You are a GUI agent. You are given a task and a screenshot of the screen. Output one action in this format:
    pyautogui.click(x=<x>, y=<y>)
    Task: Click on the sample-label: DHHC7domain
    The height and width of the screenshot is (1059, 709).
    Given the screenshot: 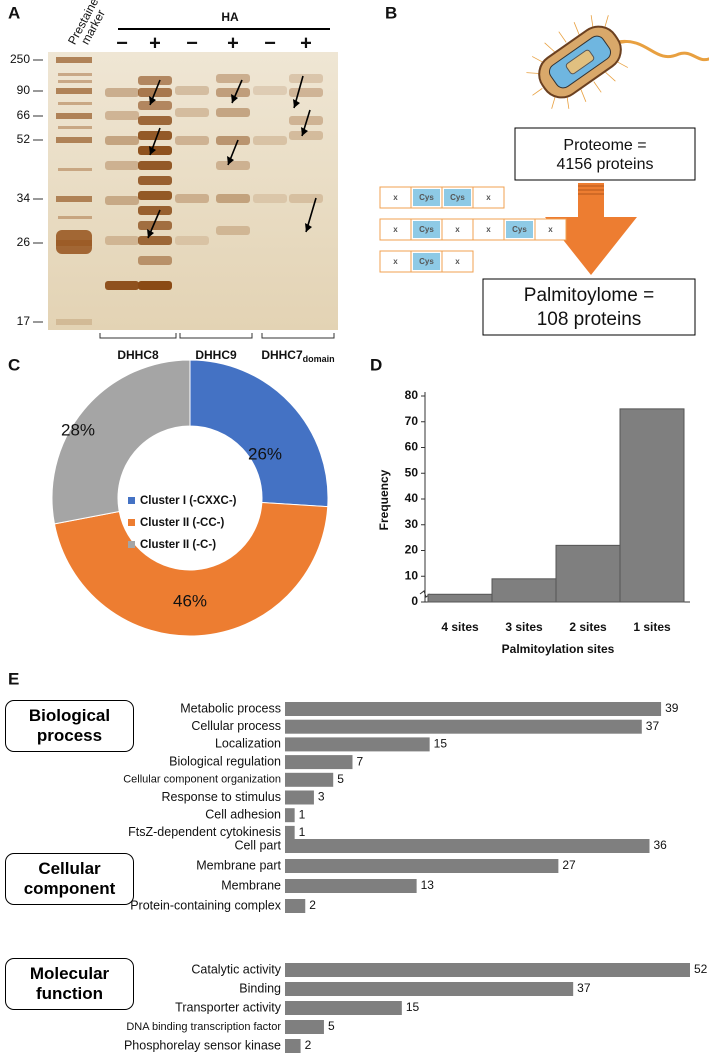 What is the action you would take?
    pyautogui.click(x=297, y=356)
    